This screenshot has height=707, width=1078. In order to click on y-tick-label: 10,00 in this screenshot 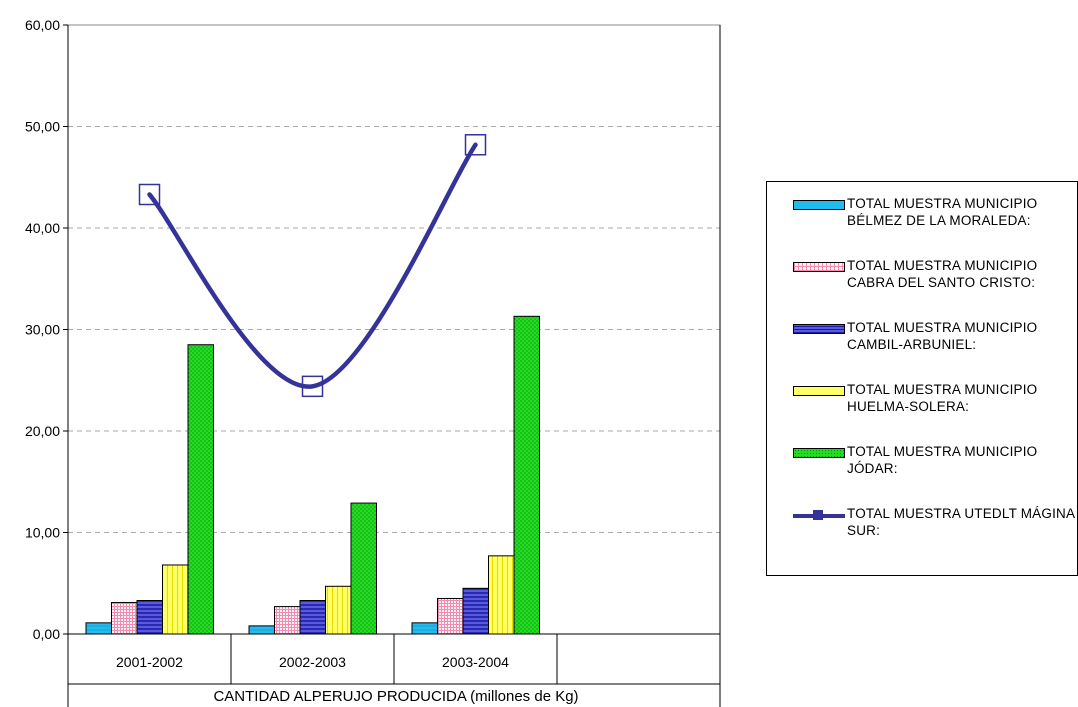, I will do `click(42, 533)`.